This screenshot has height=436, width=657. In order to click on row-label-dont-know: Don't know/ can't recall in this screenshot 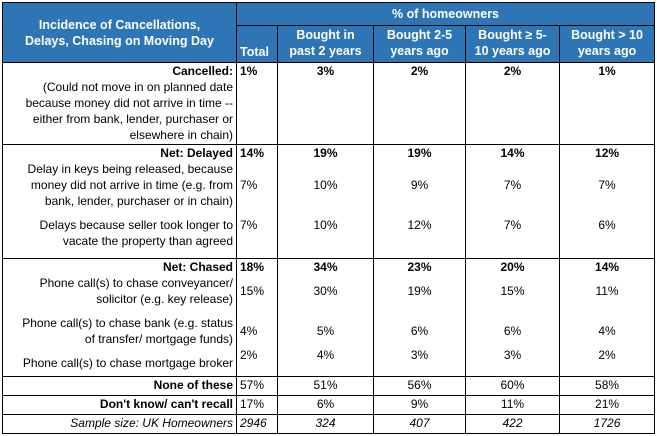, I will do `click(119, 405)`.